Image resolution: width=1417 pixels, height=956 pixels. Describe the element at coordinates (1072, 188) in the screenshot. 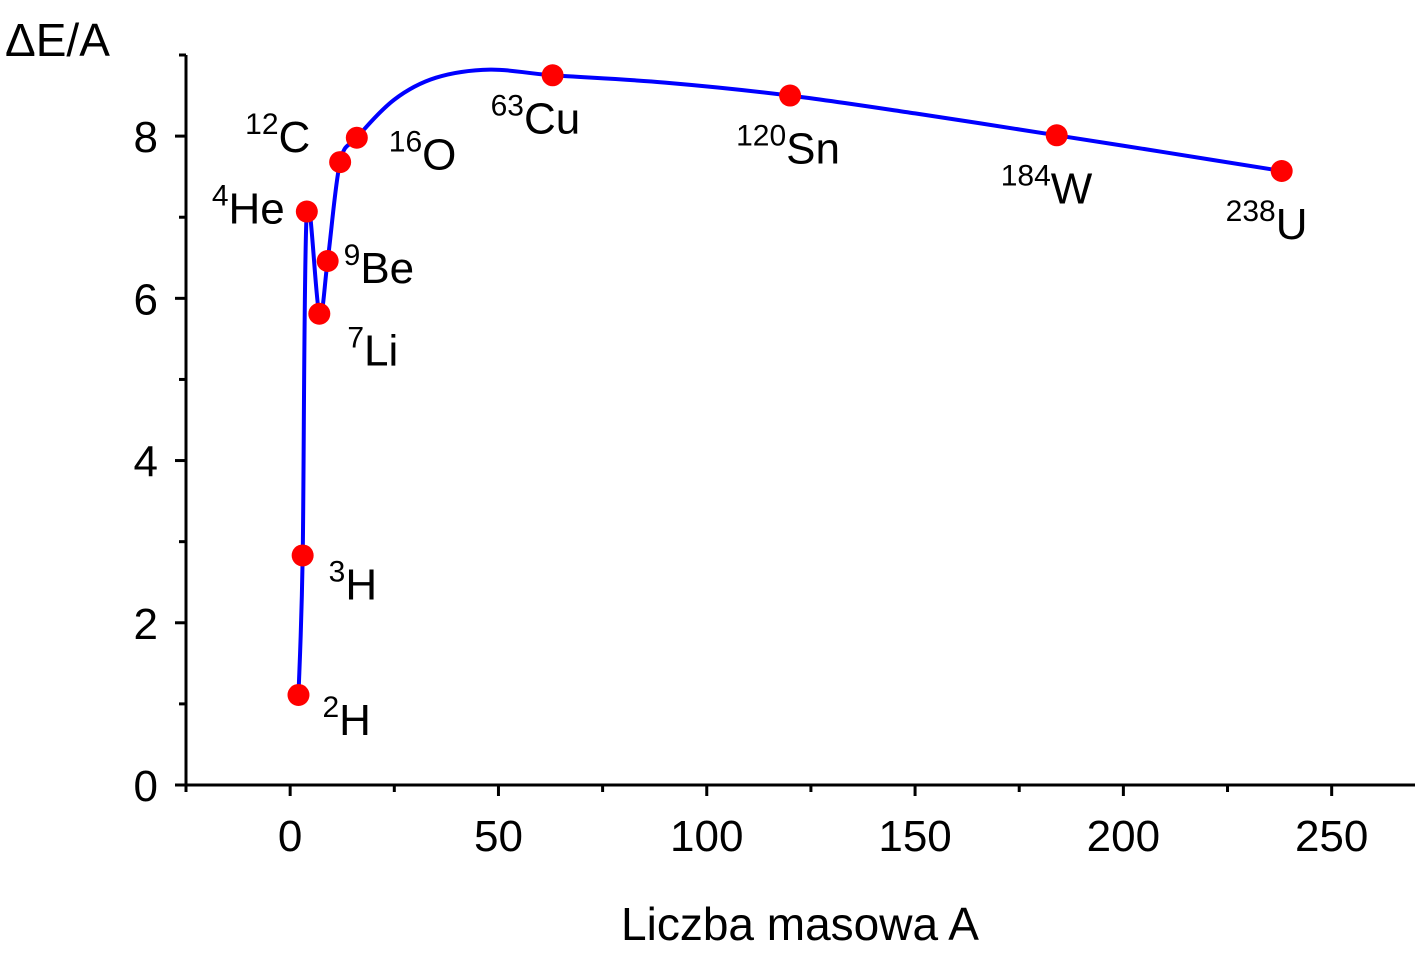

I see `isotope-symbol: W` at that location.